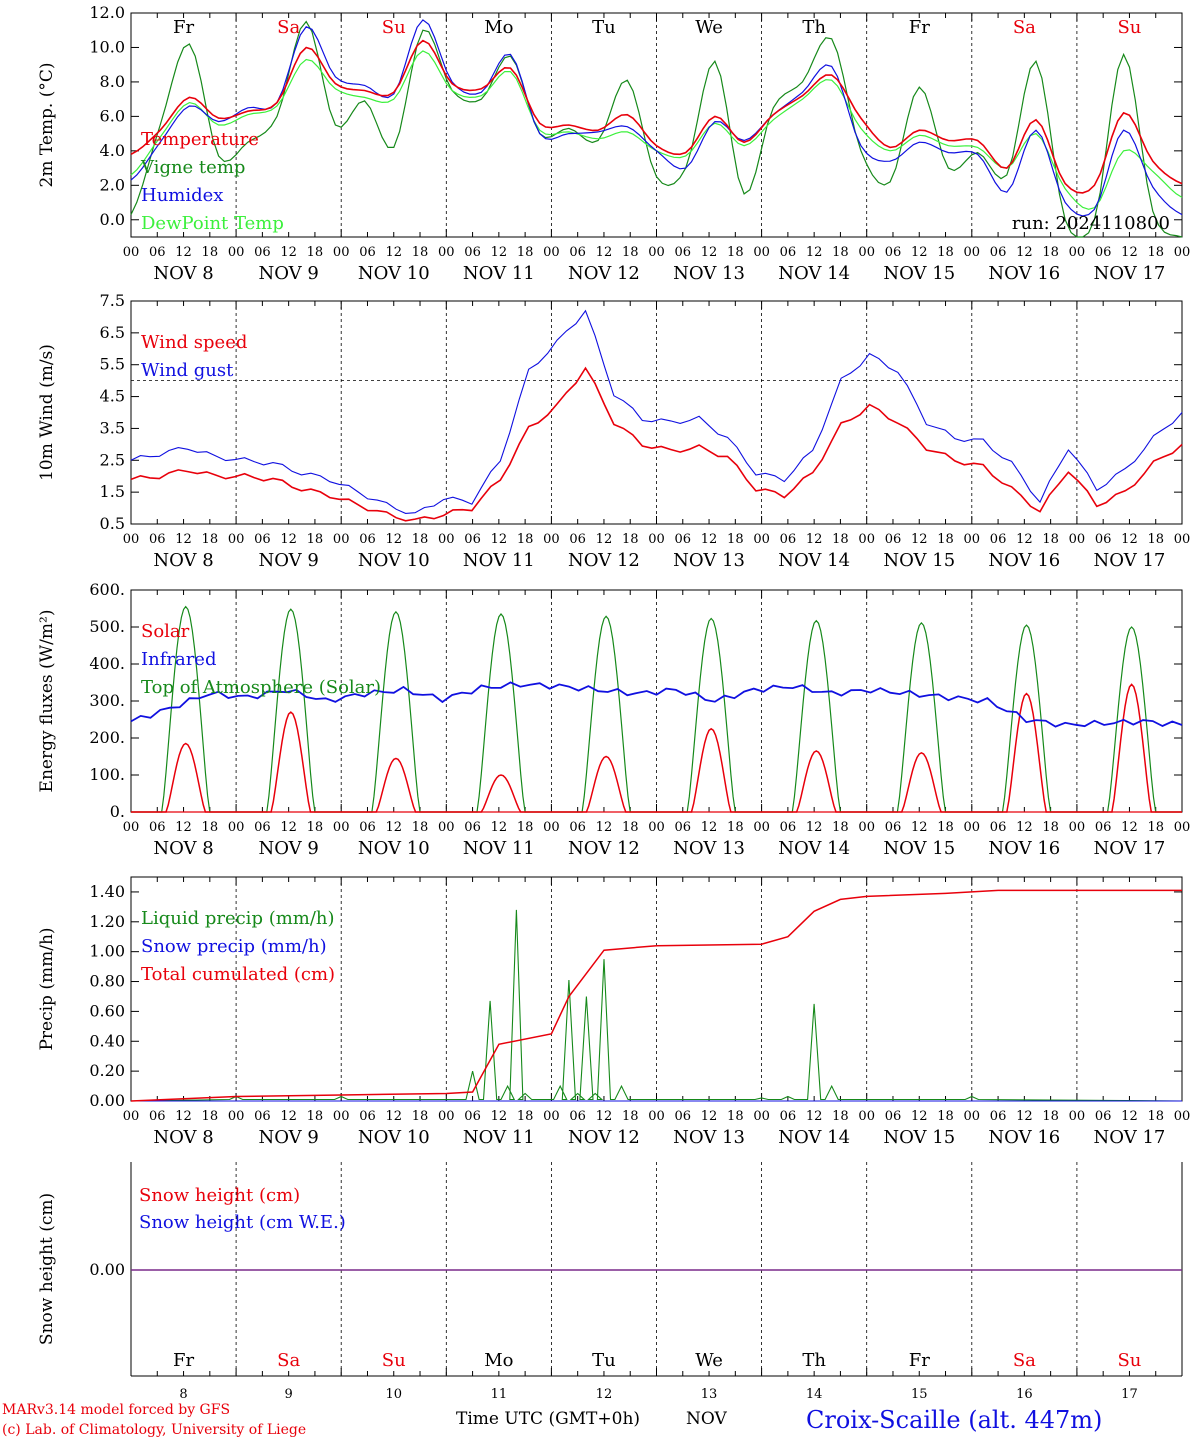  Describe the element at coordinates (393, 1394) in the screenshot. I see `snow-day-number: 10` at that location.